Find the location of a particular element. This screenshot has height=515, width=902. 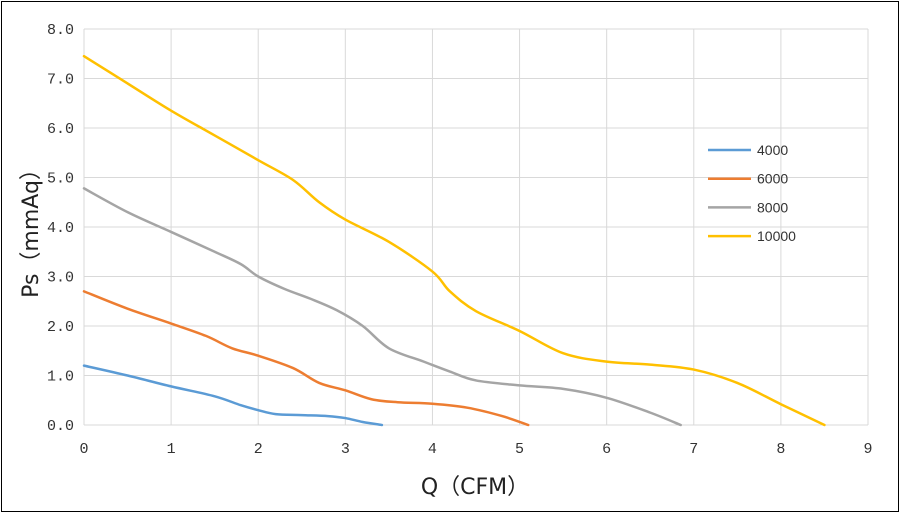

x-axis-label: Q（CFM） is located at coordinates (475, 487).